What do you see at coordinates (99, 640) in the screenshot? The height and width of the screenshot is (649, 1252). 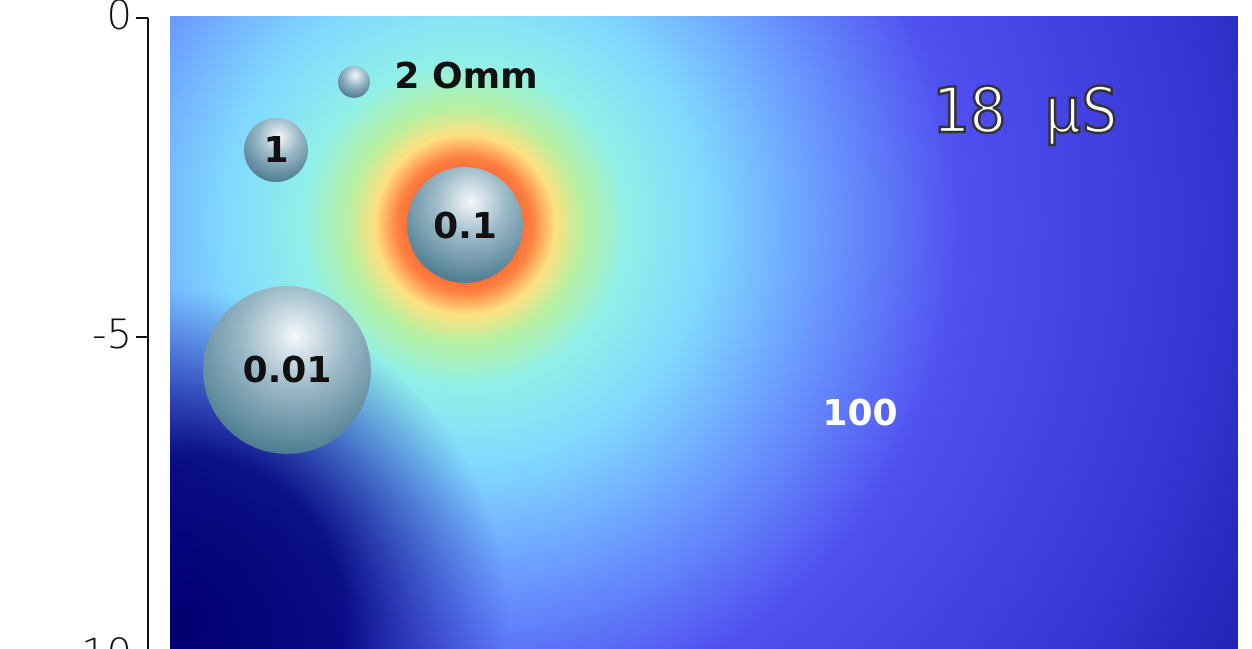 I see `y-tick-label: -10` at bounding box center [99, 640].